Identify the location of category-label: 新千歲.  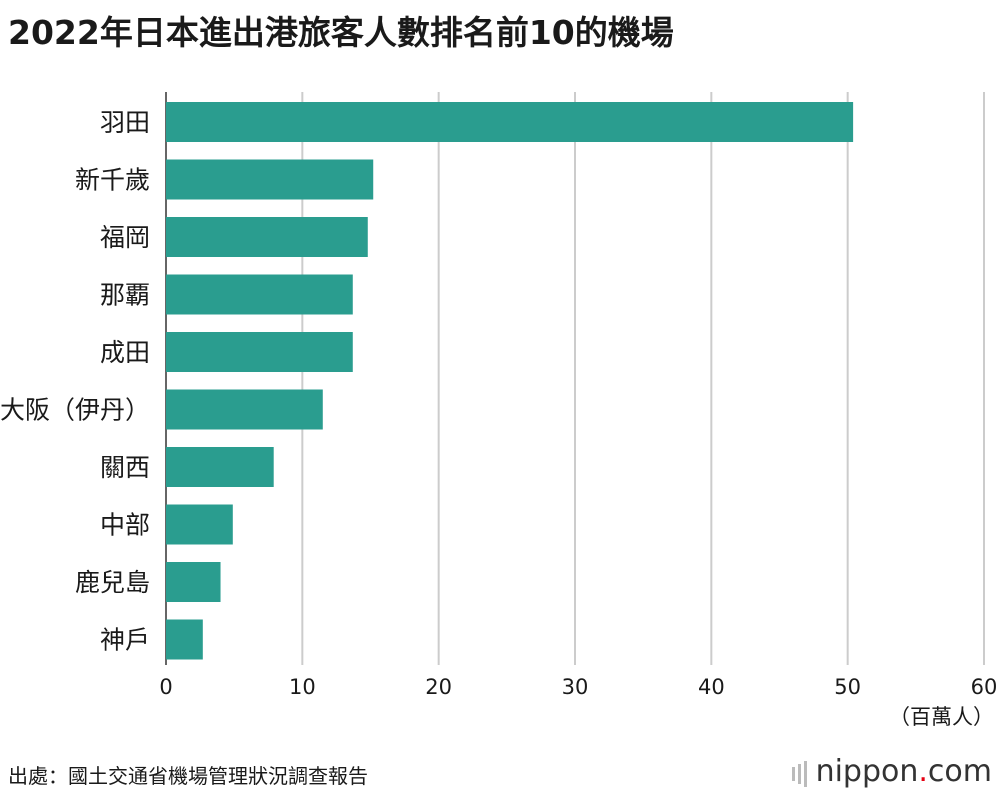
(112, 180).